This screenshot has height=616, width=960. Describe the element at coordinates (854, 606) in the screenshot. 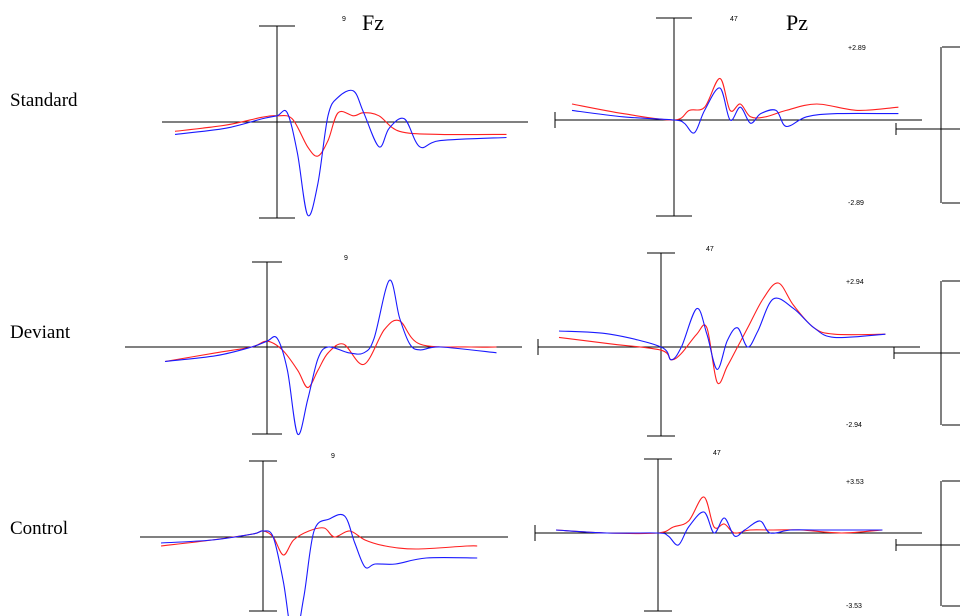

I see `scale-label-negative: -3.53` at that location.